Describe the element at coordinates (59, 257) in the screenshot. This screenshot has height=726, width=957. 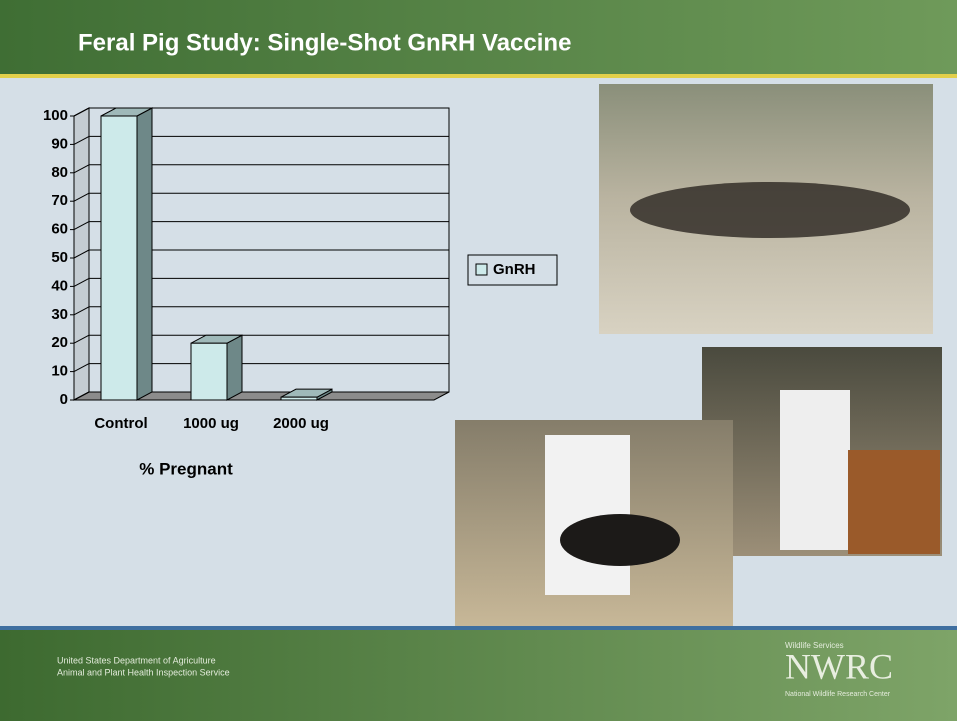
I see `y-tick-label: 50` at that location.